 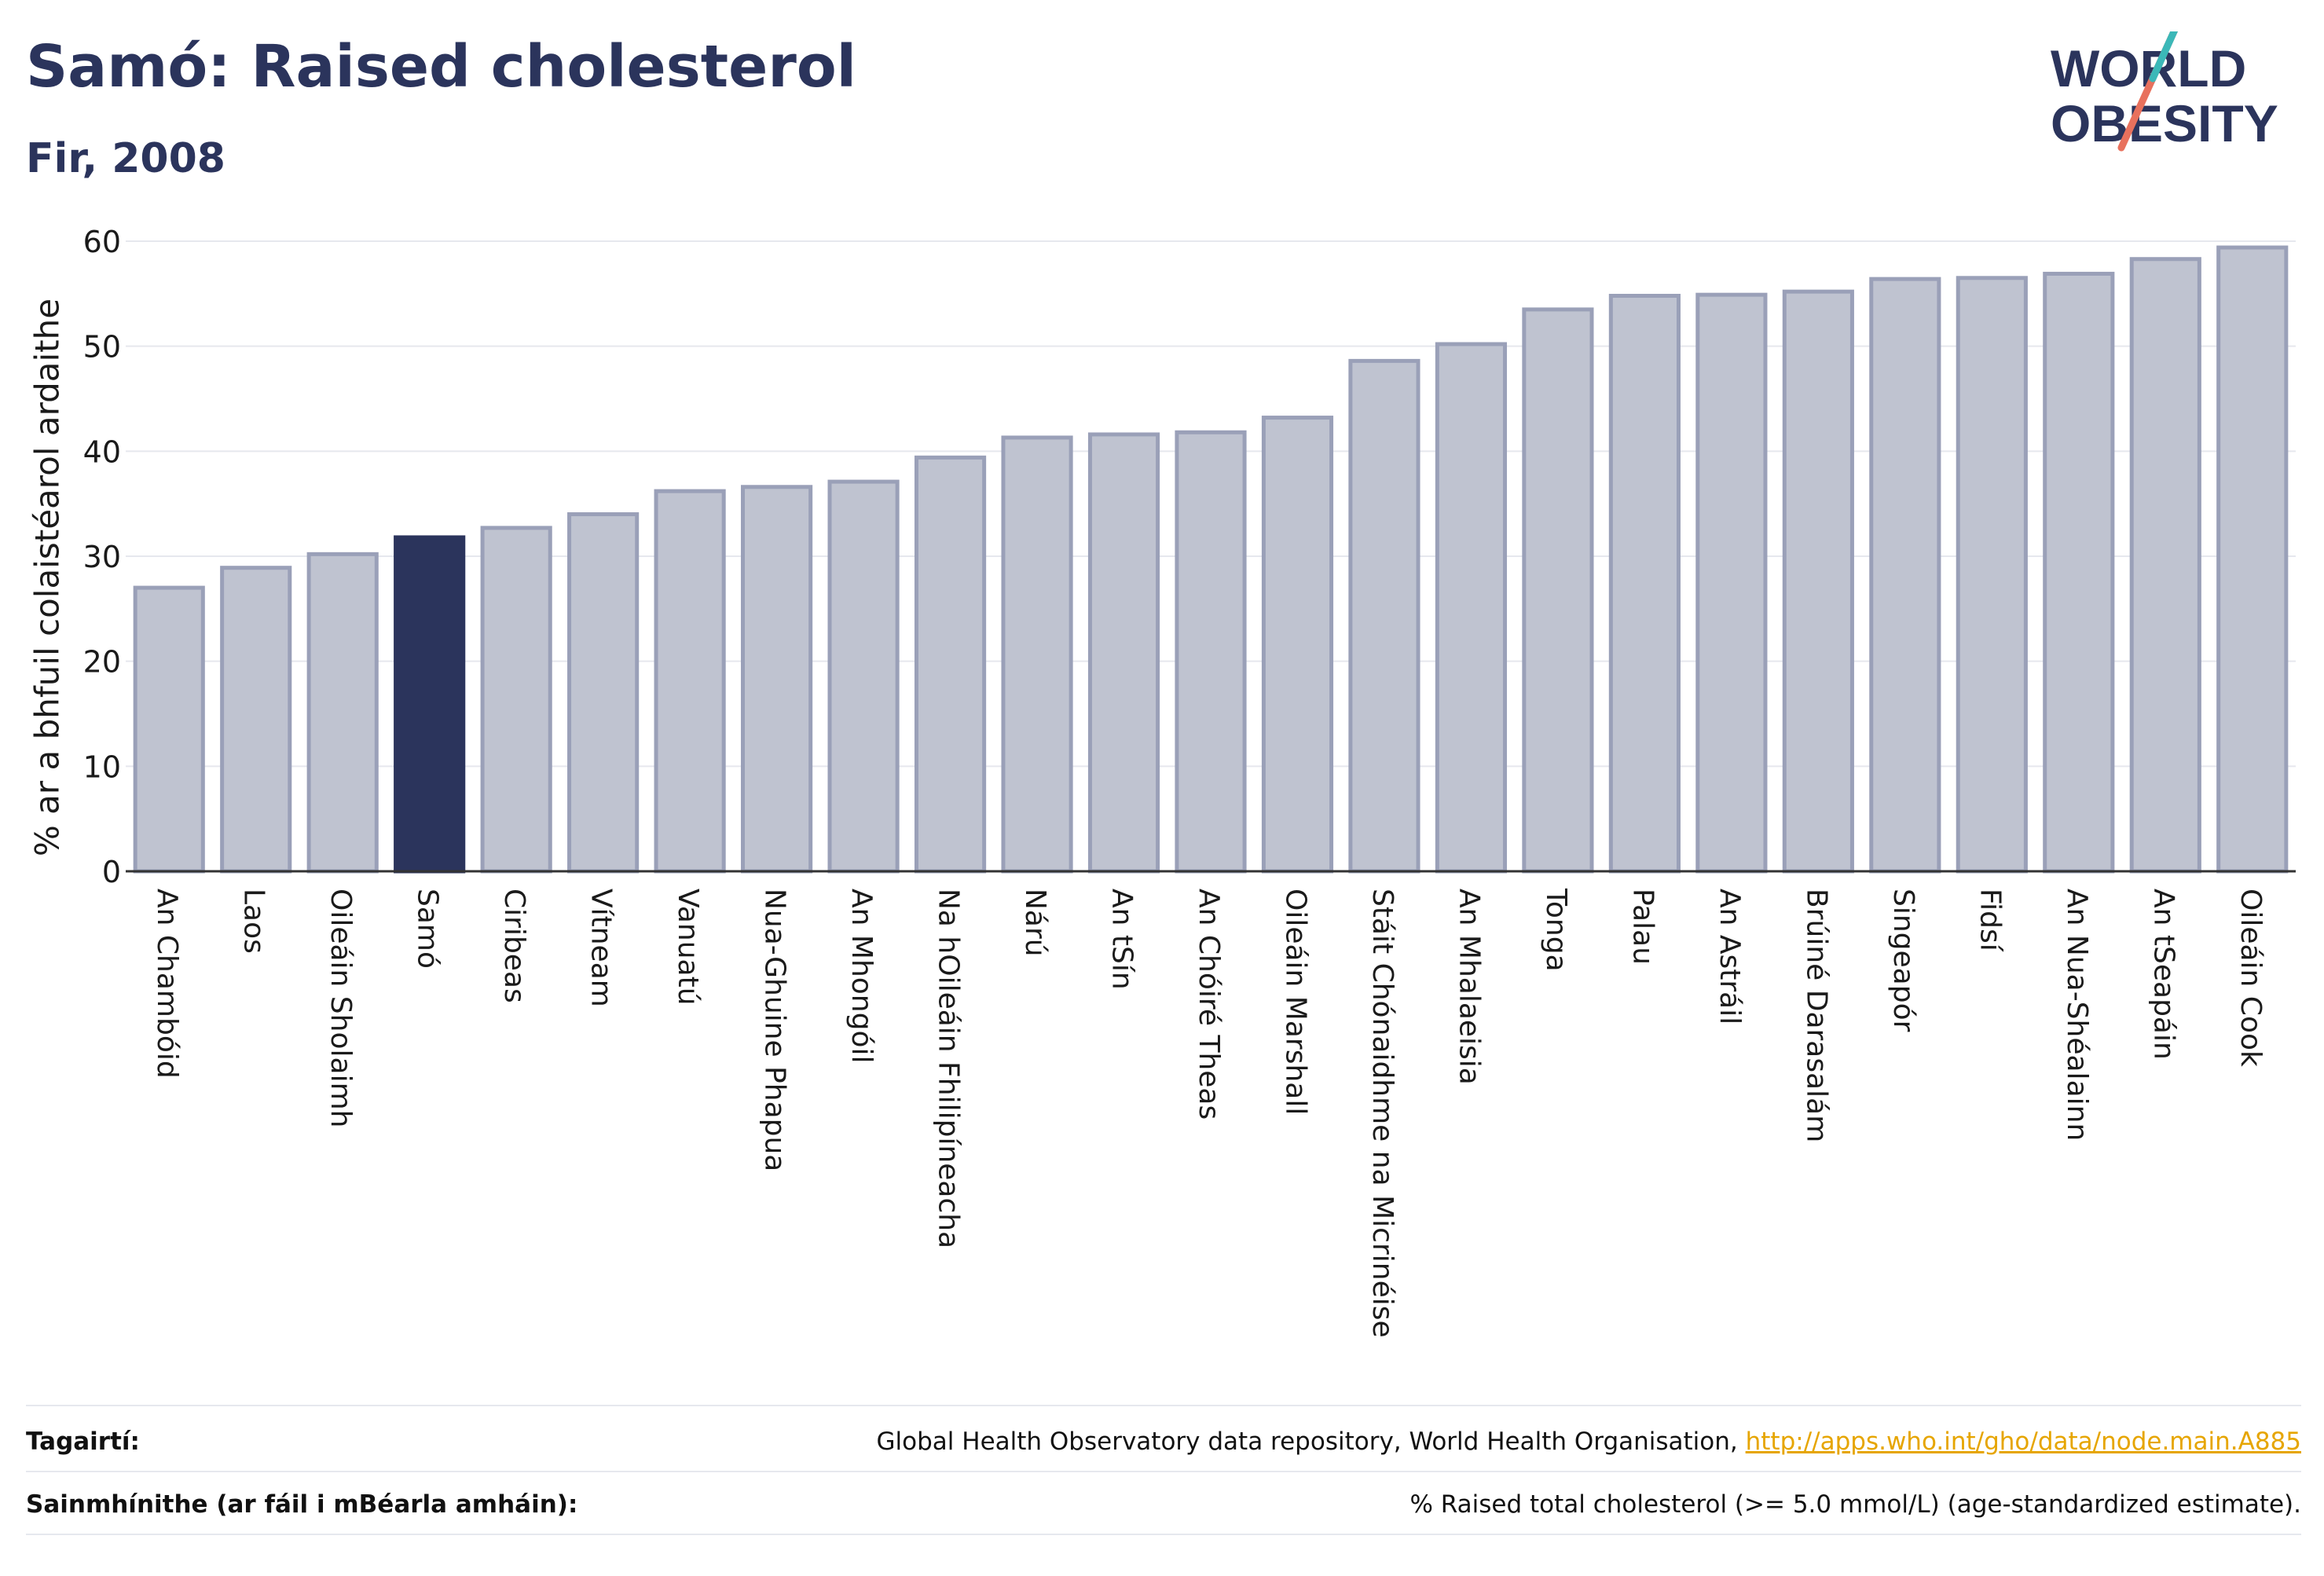 What do you see at coordinates (1990, 920) in the screenshot?
I see `x-tick-label: Fidsí` at bounding box center [1990, 920].